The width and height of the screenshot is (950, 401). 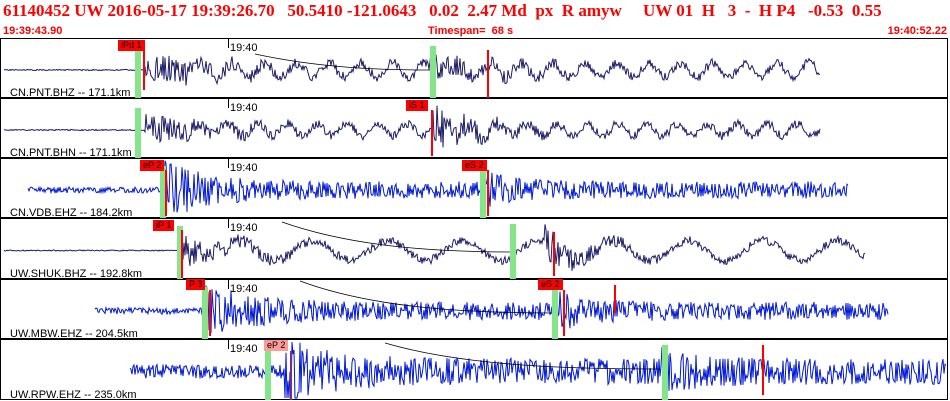 I want to click on station-label: CN.VDB.EHZ -- 184.2km, so click(x=71, y=213).